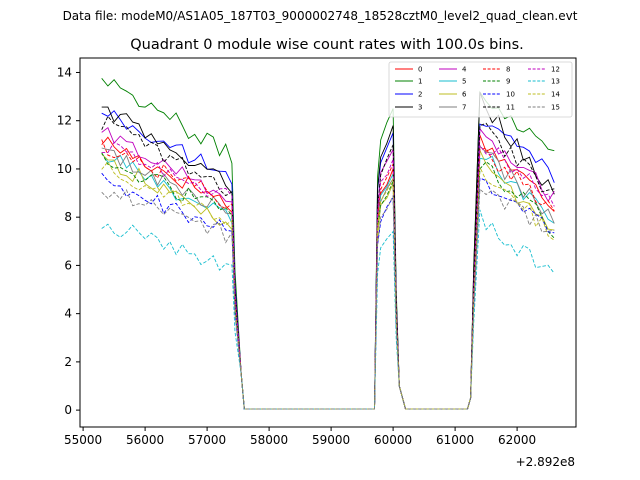  What do you see at coordinates (555, 108) in the screenshot?
I see `legend-label: 15` at bounding box center [555, 108].